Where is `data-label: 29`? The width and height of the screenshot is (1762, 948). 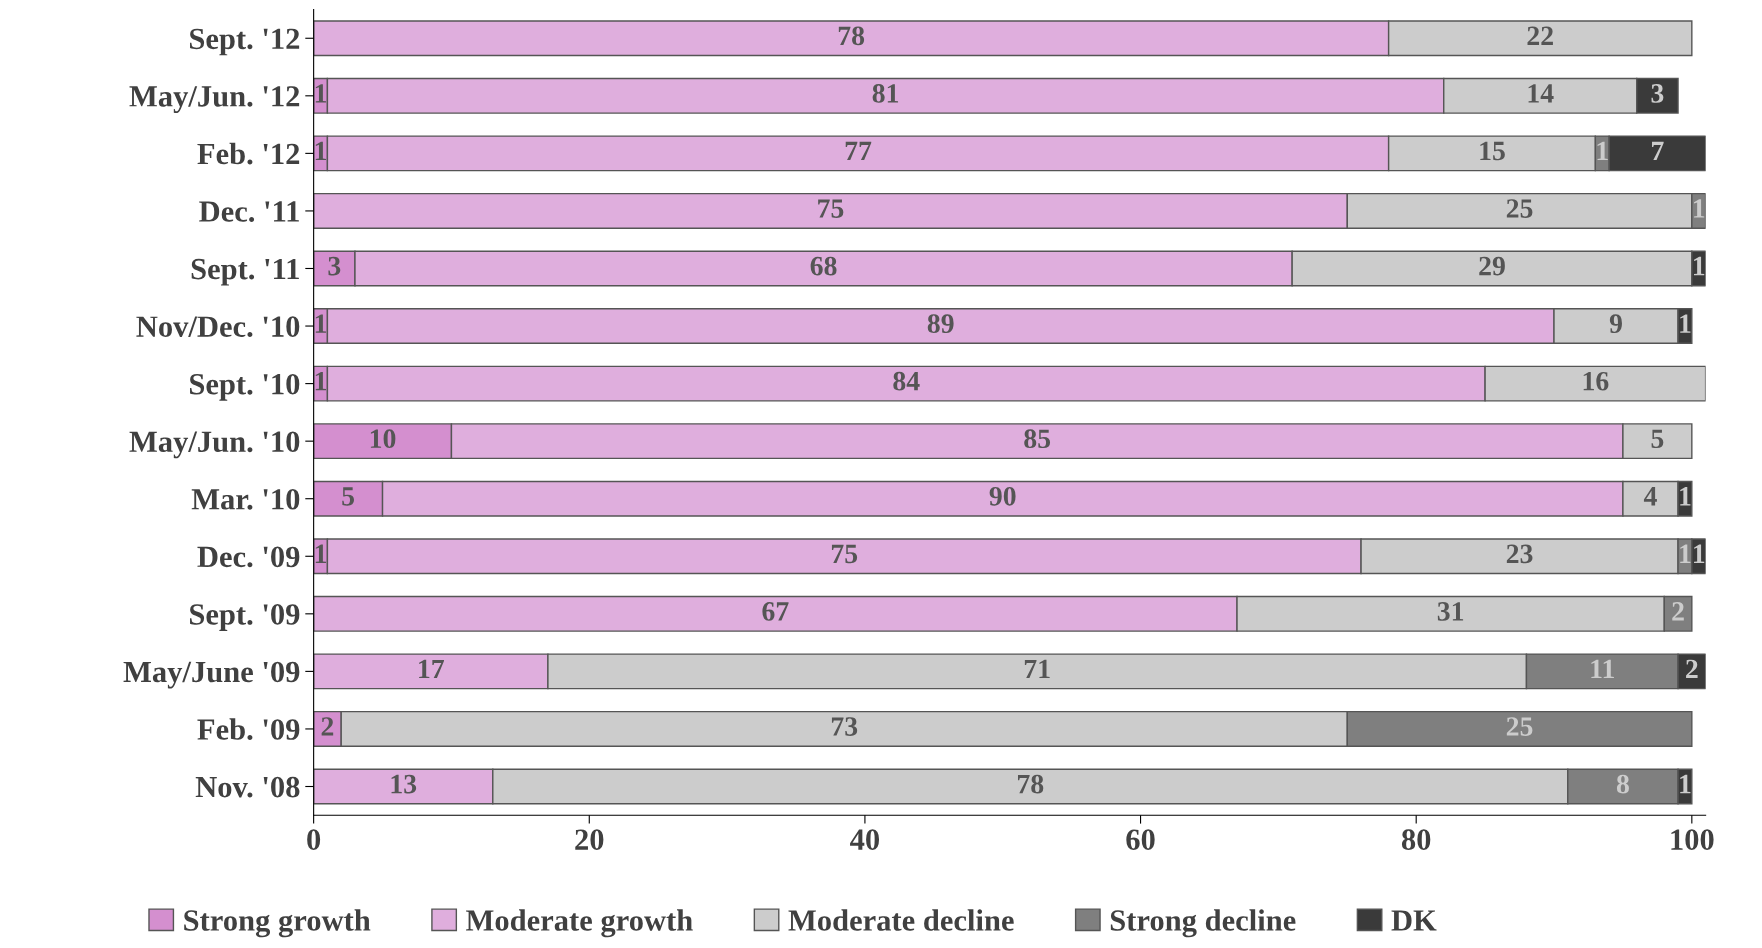
data-label: 29 is located at coordinates (1492, 266).